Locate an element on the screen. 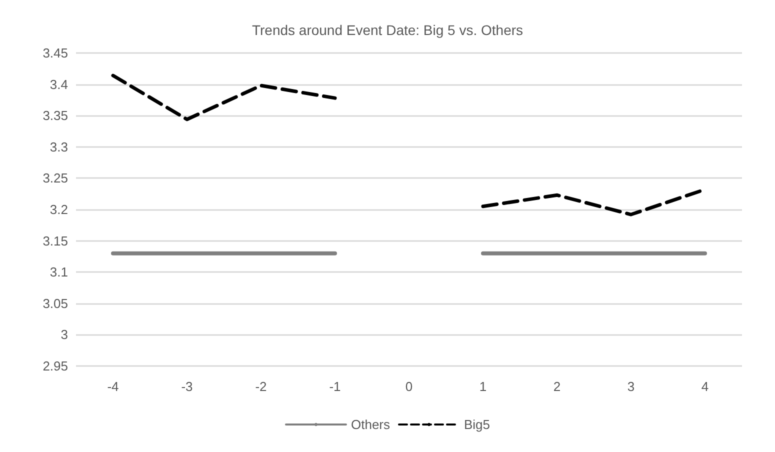 The image size is (775, 452). x-tick-label: 4 is located at coordinates (705, 386).